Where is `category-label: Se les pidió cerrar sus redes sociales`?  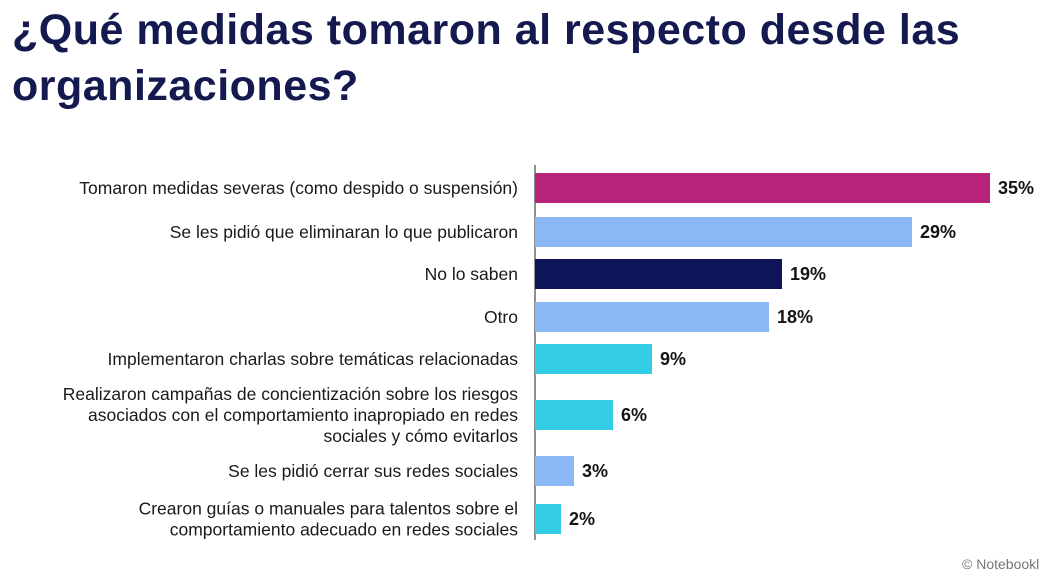 category-label: Se les pidió cerrar sus redes sociales is located at coordinates (373, 471).